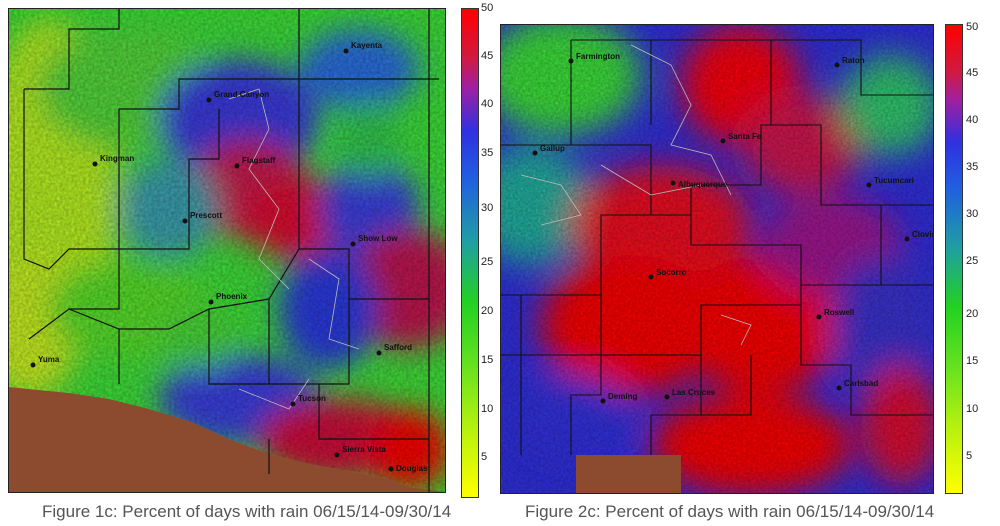 The width and height of the screenshot is (1000, 526). Describe the element at coordinates (241, 94) in the screenshot. I see `svg-text: Grand Canyon` at that location.